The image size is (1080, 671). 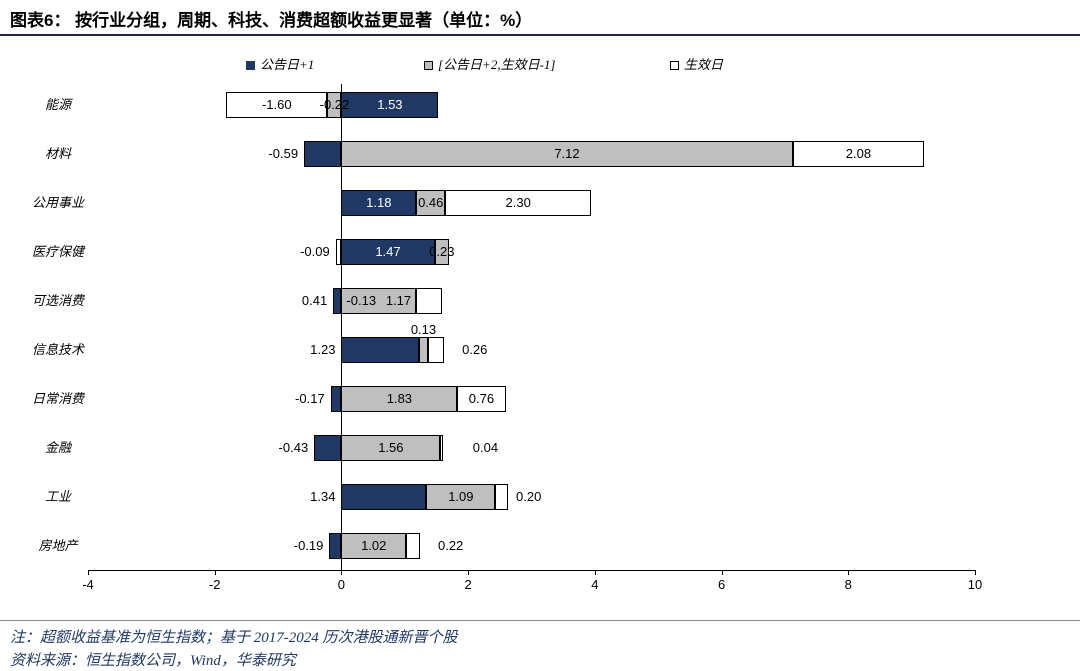 I want to click on x-axis-line, so click(x=531, y=570).